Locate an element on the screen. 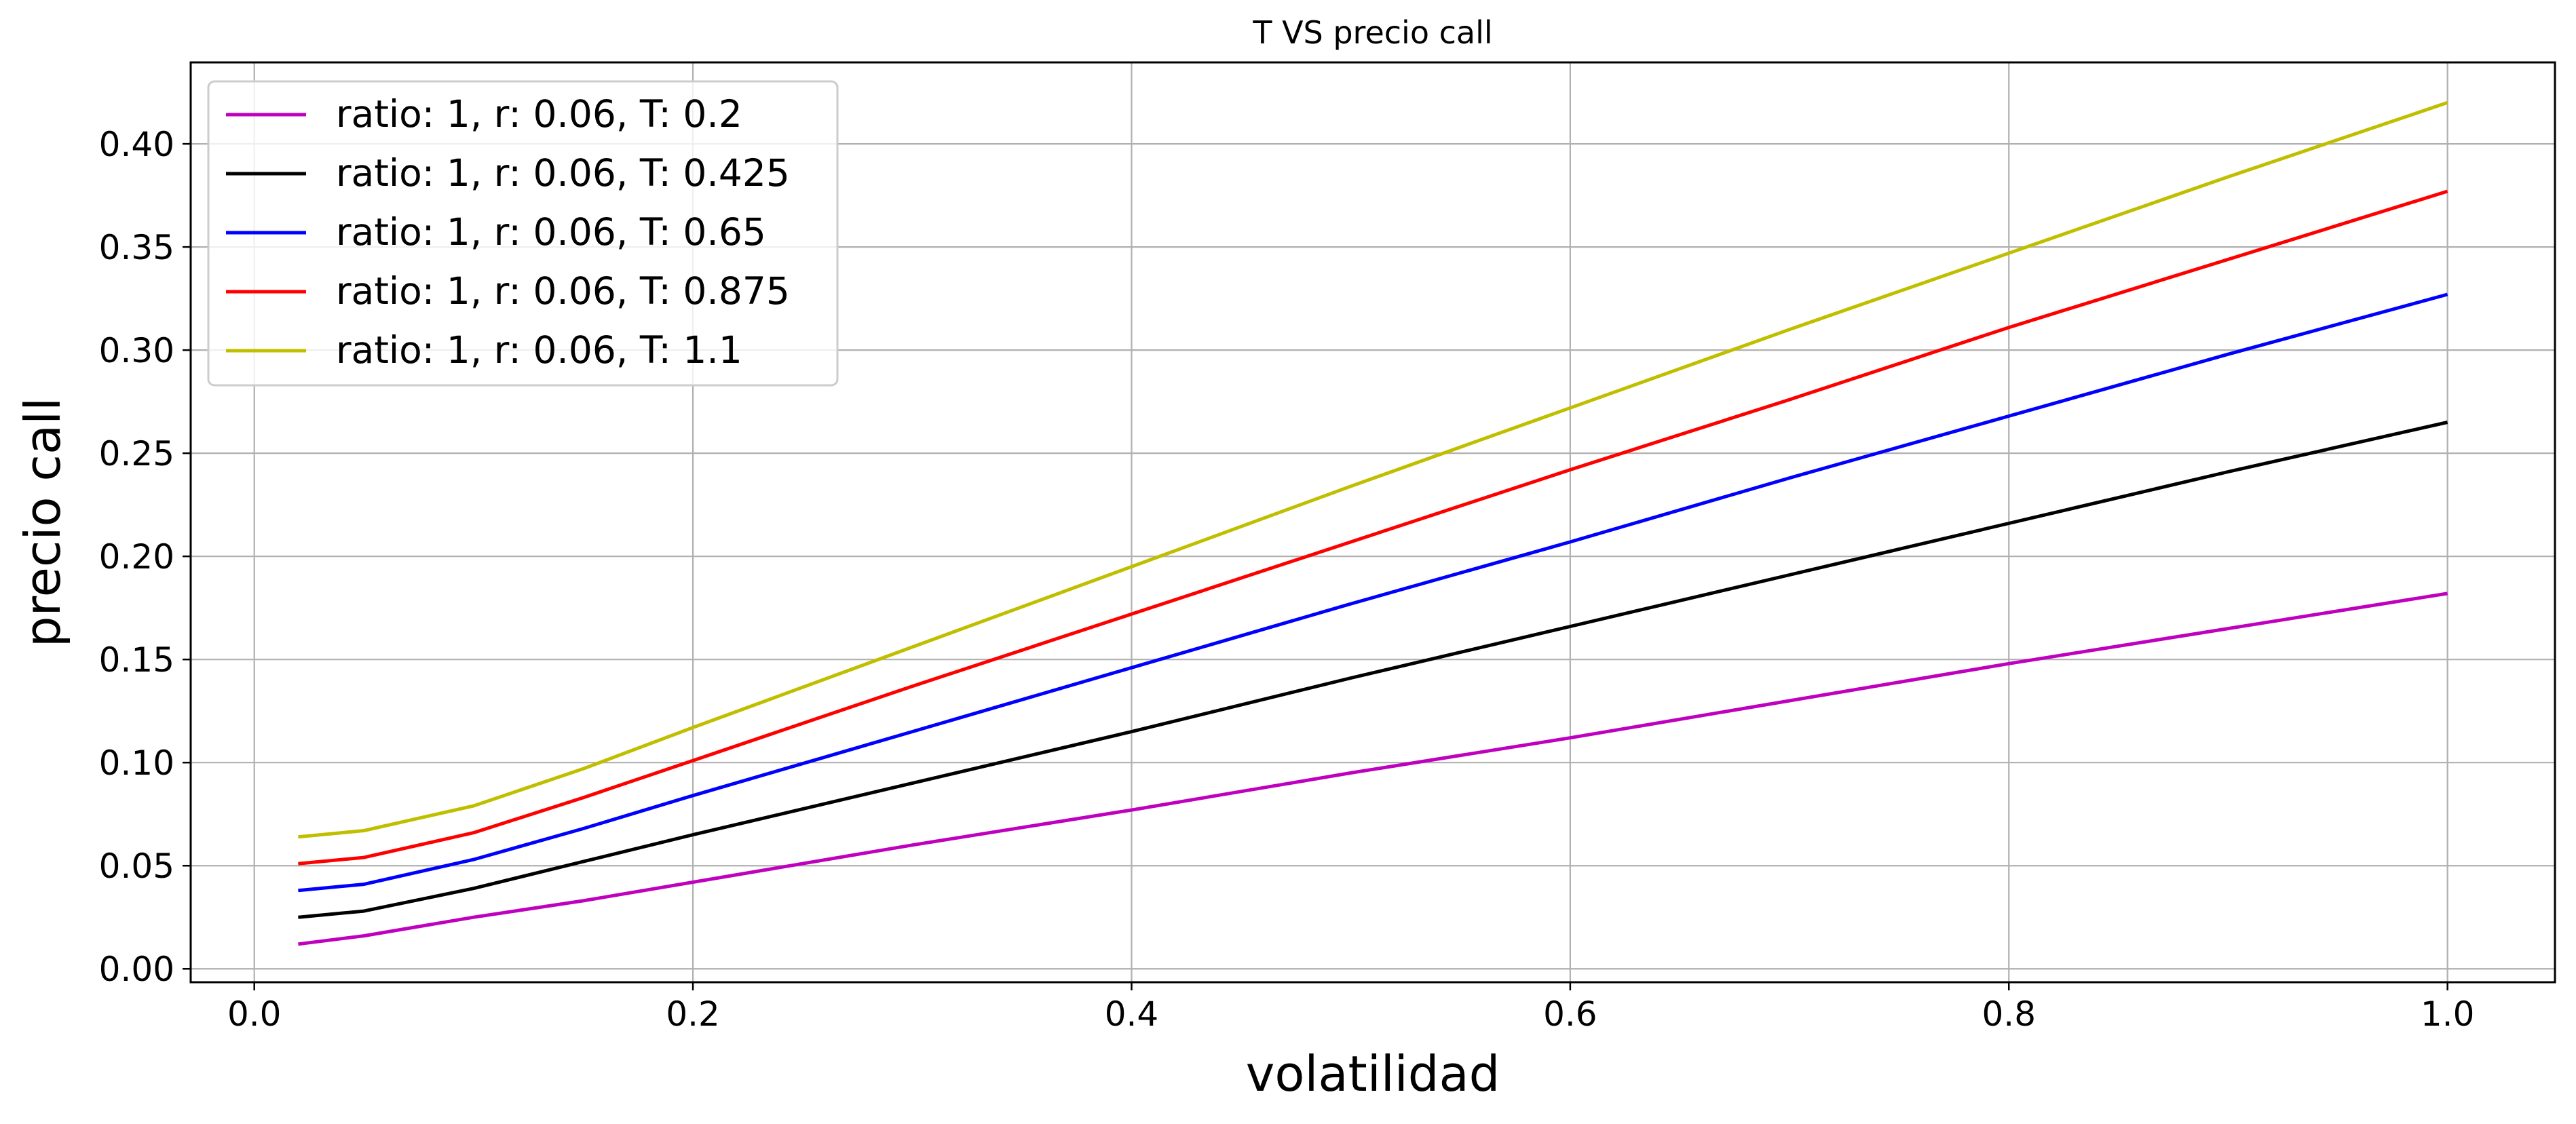 Image resolution: width=2576 pixels, height=1124 pixels. x-tick-label: 0.4 is located at coordinates (1132, 1014).